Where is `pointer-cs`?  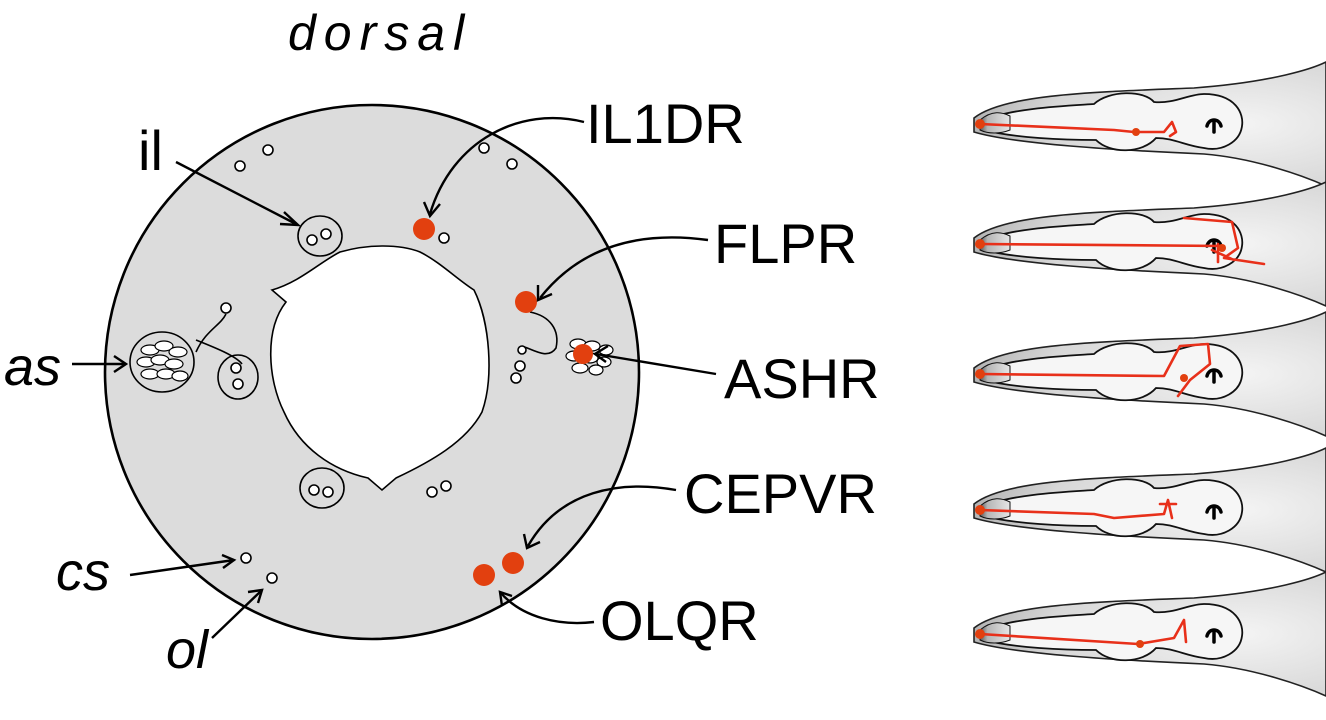 pointer-cs is located at coordinates (182, 567).